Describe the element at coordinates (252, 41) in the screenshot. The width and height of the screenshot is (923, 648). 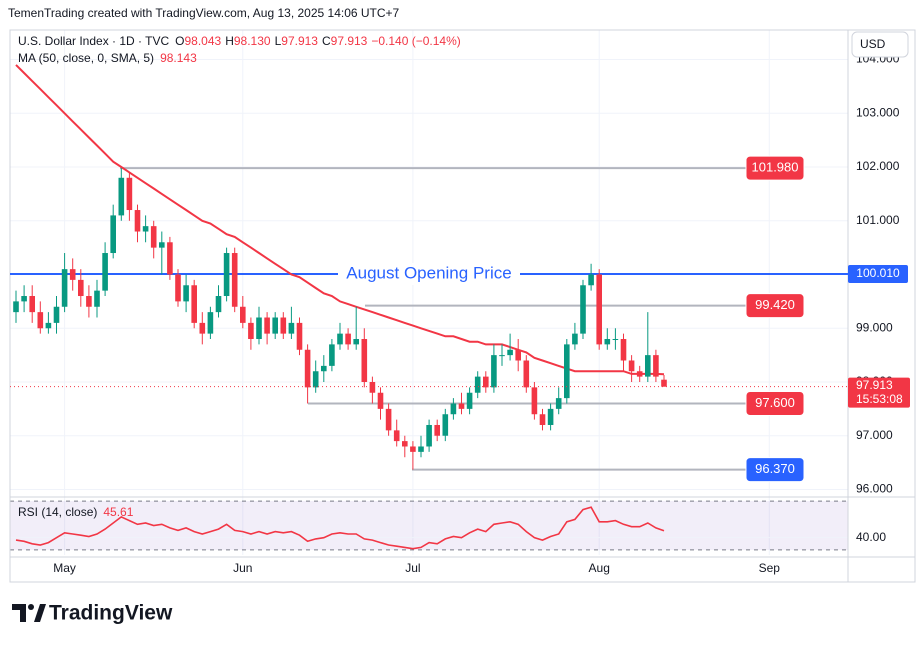
I see `h-value: 98.130` at that location.